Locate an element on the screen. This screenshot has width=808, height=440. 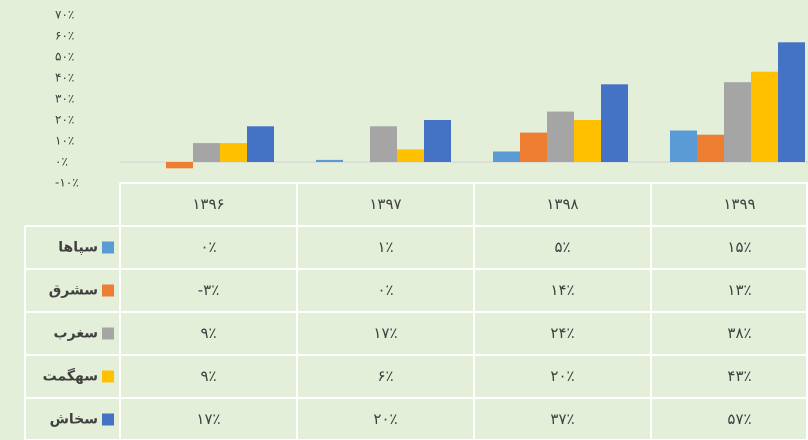
y-tick-label: ۷۰٪ is located at coordinates (64, 15).